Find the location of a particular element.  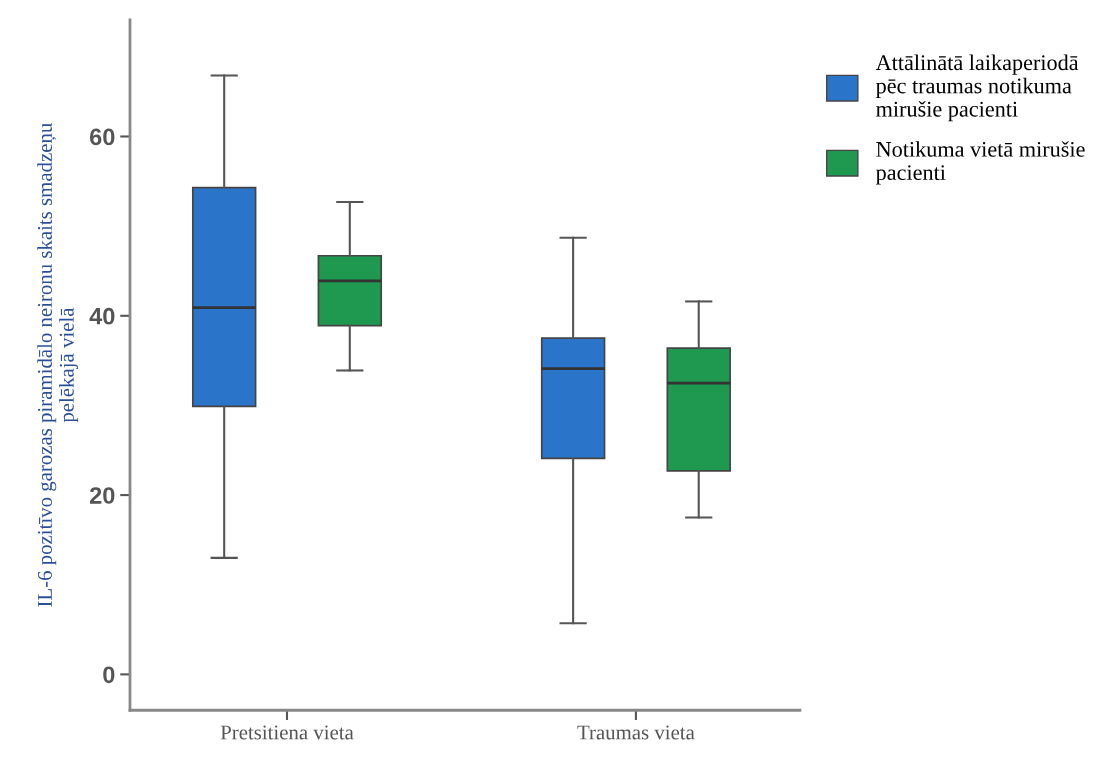

y-tick-label: 60 is located at coordinates (102, 137).